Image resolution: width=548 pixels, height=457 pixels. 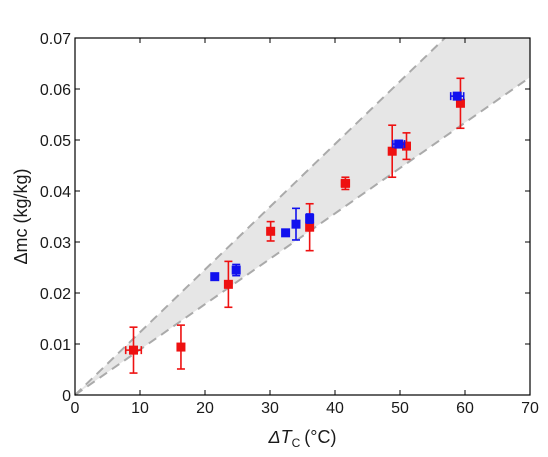 I want to click on x-tick-label: 50, so click(x=400, y=408).